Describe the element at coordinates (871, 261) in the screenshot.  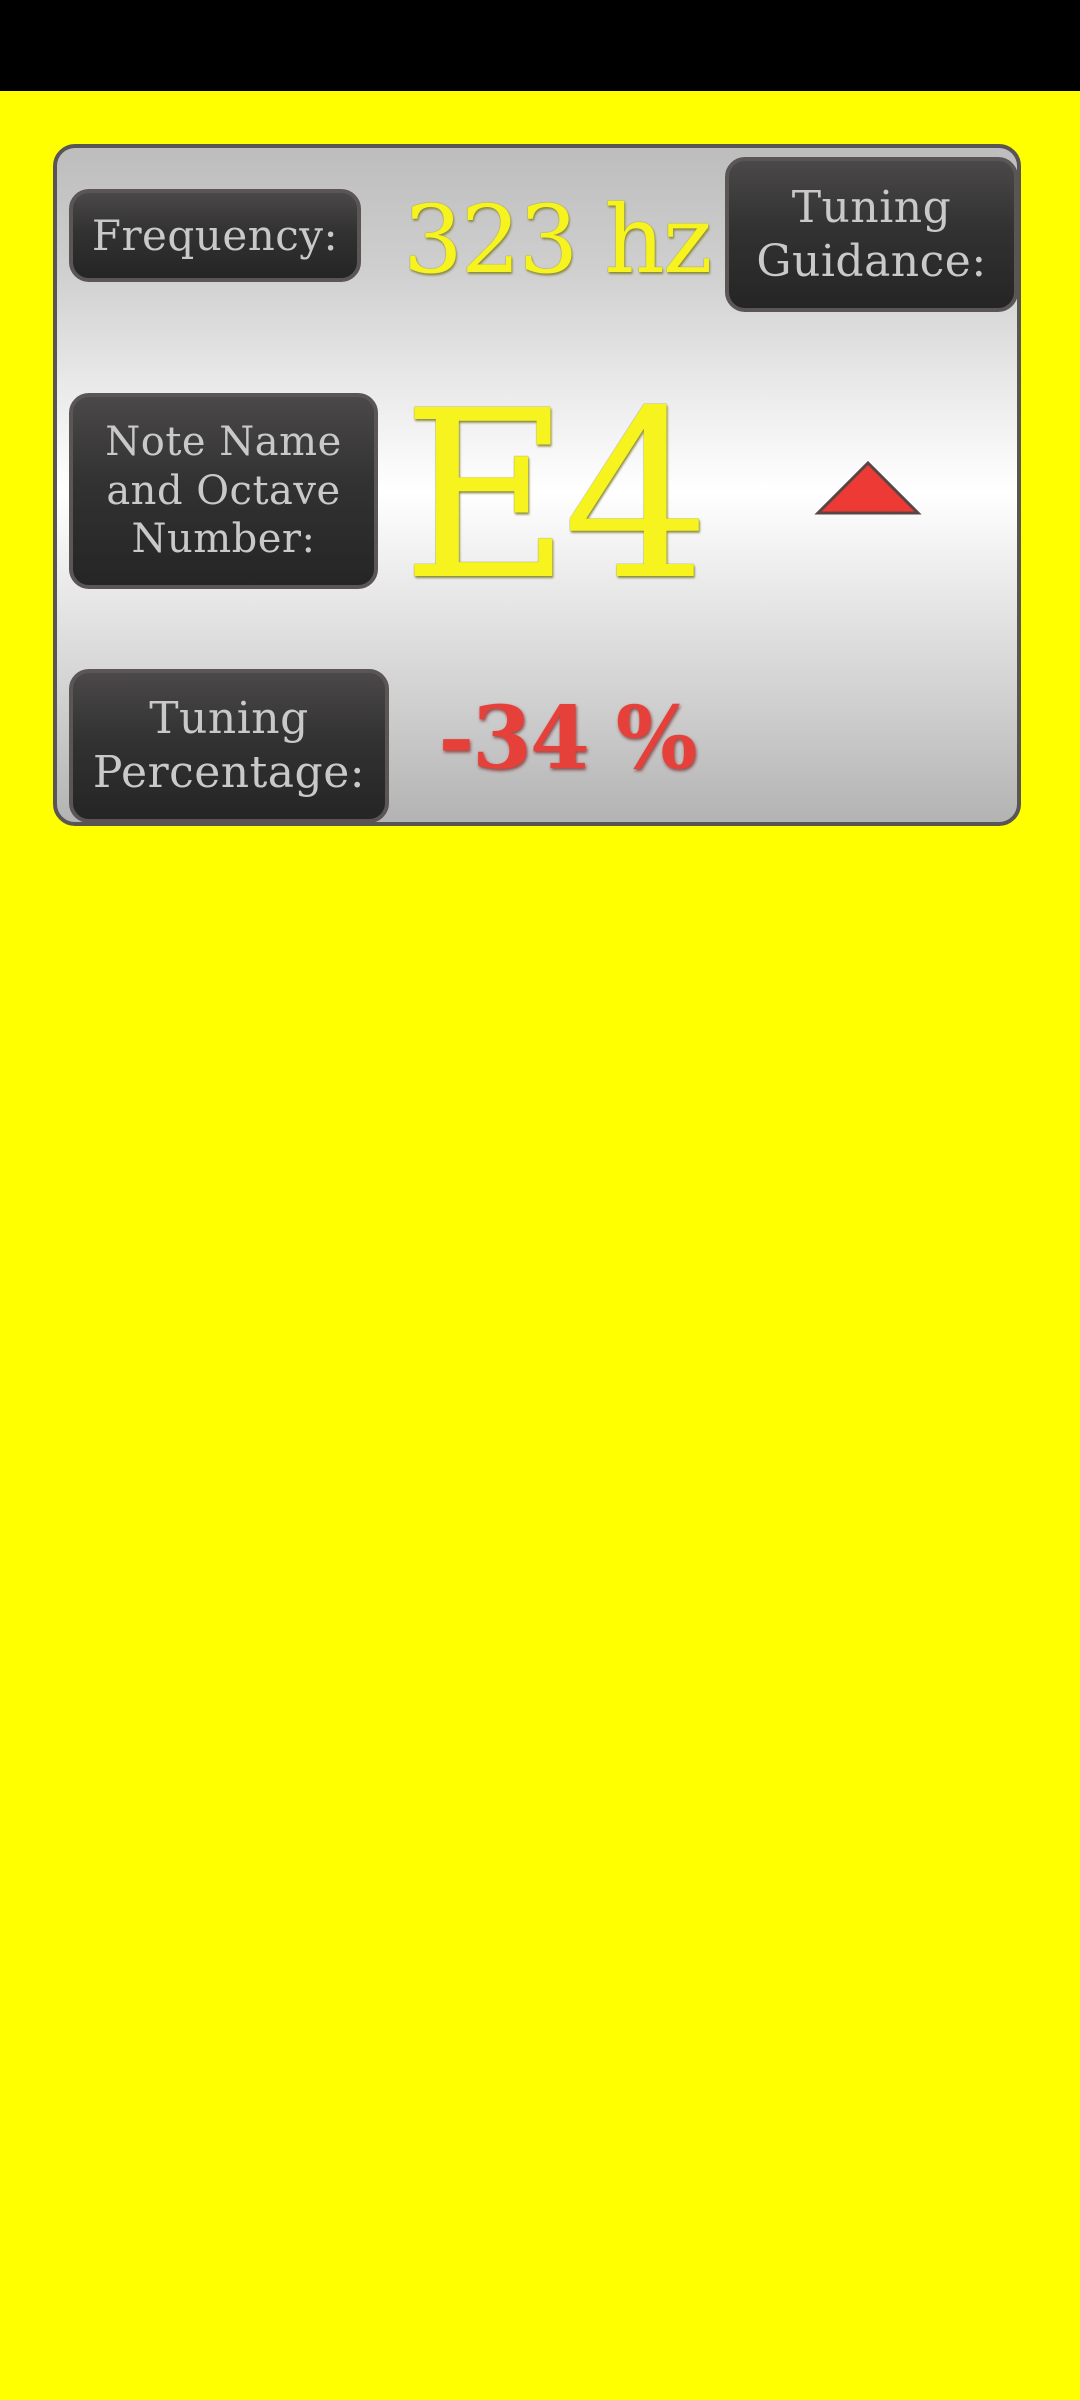
I see `tuning-guidance-label-line-2: Guidance:` at that location.